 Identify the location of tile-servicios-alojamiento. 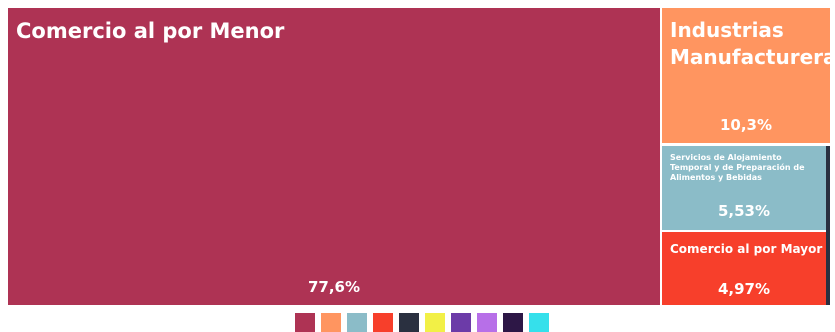
(744, 188).